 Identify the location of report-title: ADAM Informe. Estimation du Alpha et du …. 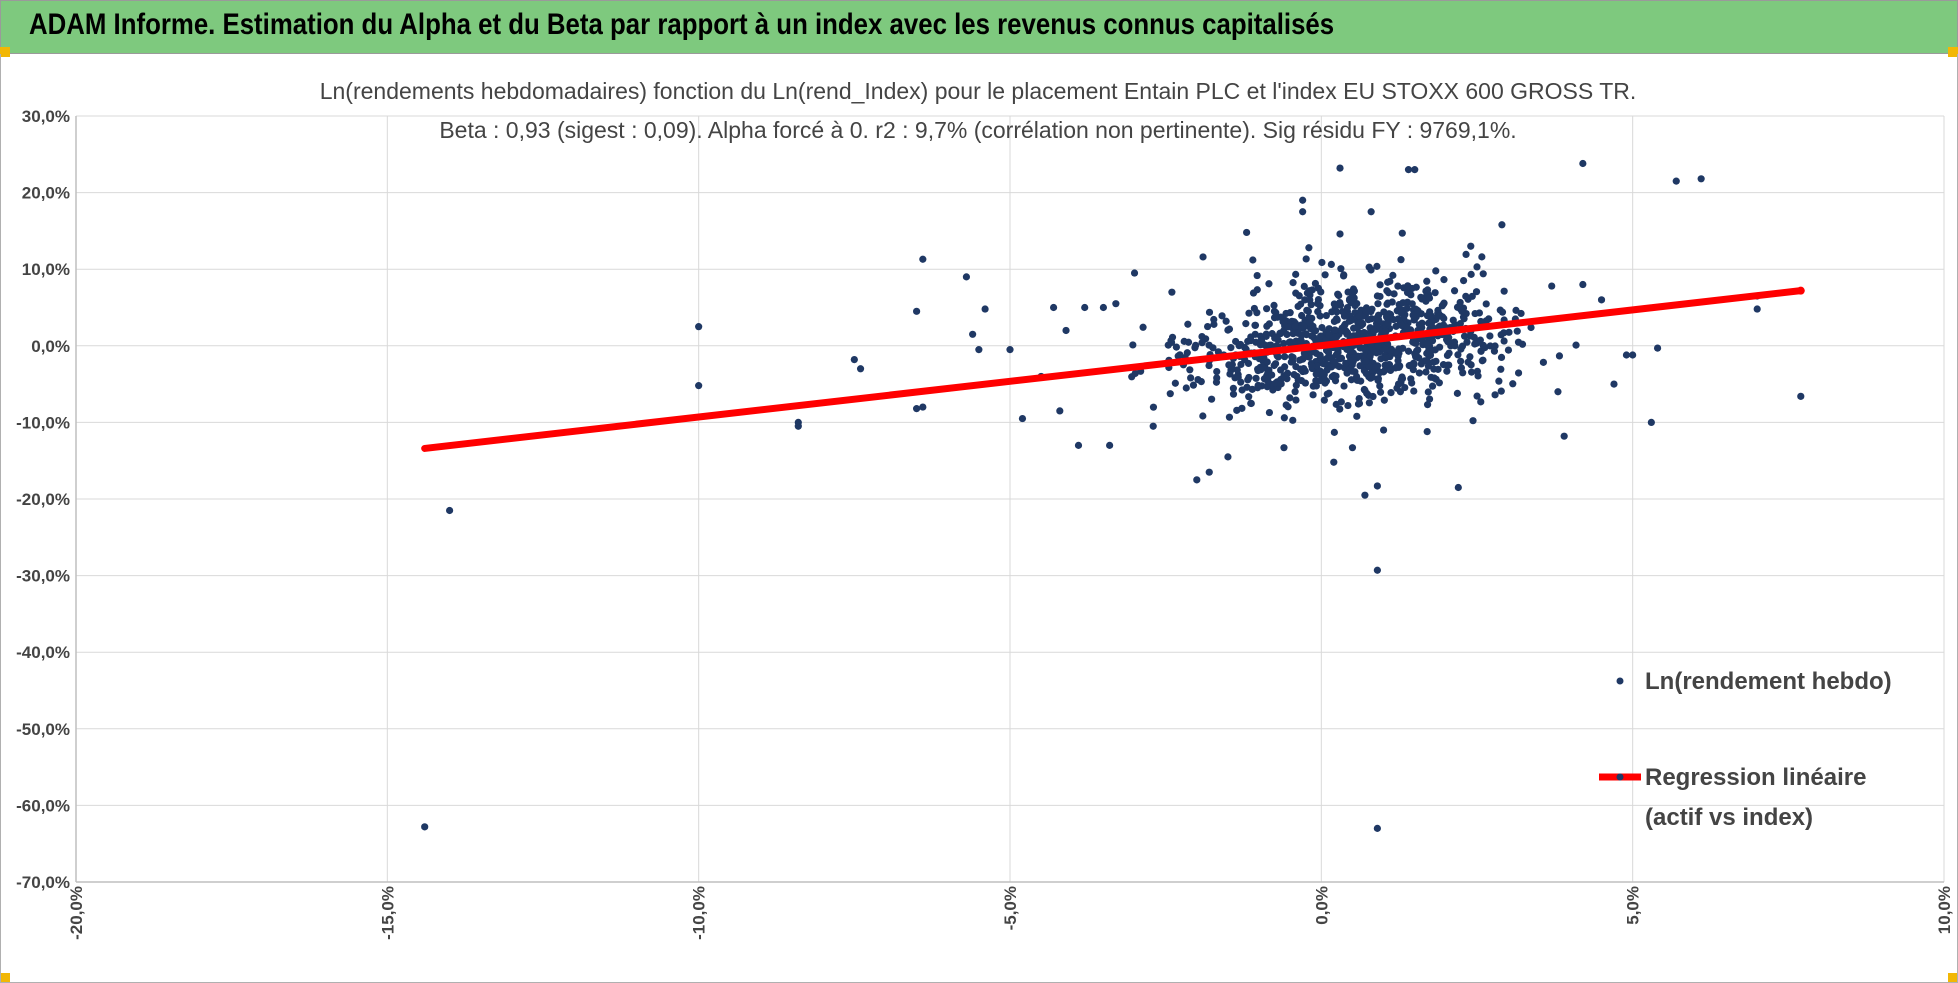
(682, 24).